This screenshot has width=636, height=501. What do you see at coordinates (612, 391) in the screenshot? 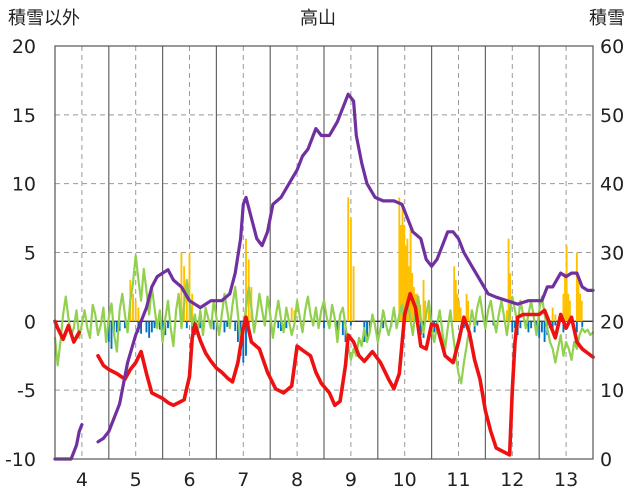
I see `right-tick-label: 10` at bounding box center [612, 391].